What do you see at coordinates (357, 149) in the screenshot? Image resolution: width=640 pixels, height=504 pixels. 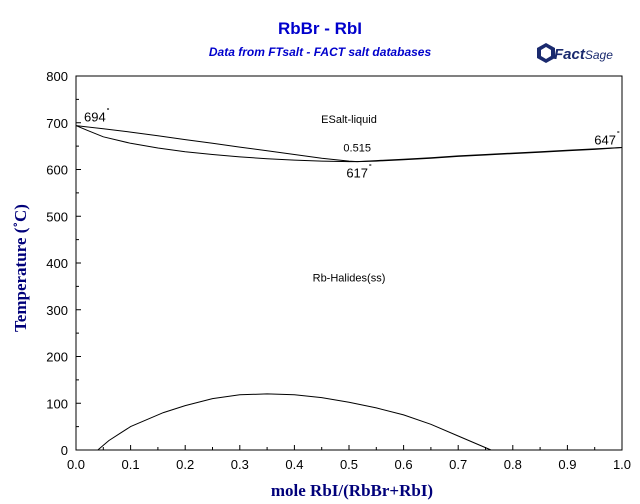 I see `annotation-label: 0.515` at bounding box center [357, 149].